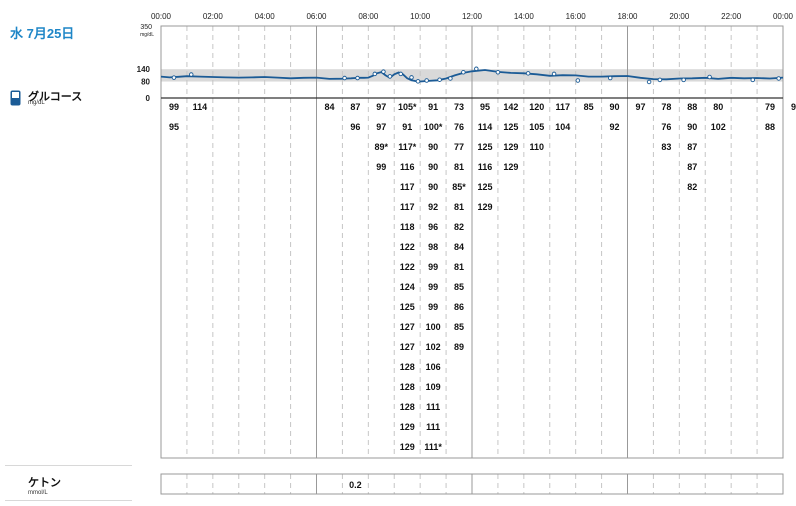 The width and height of the screenshot is (796, 506). Describe the element at coordinates (459, 147) in the screenshot. I see `reading-value: 77` at that location.